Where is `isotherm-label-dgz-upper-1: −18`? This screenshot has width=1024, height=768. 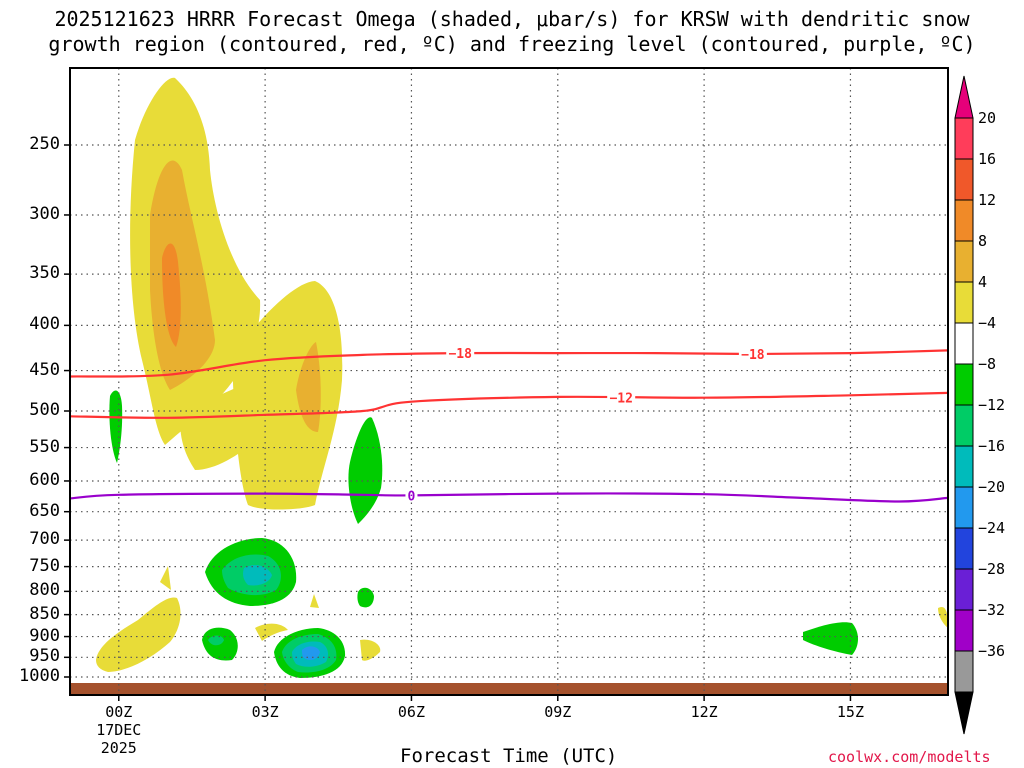
isotherm-label-dgz-upper-1: −18 is located at coordinates (753, 355).